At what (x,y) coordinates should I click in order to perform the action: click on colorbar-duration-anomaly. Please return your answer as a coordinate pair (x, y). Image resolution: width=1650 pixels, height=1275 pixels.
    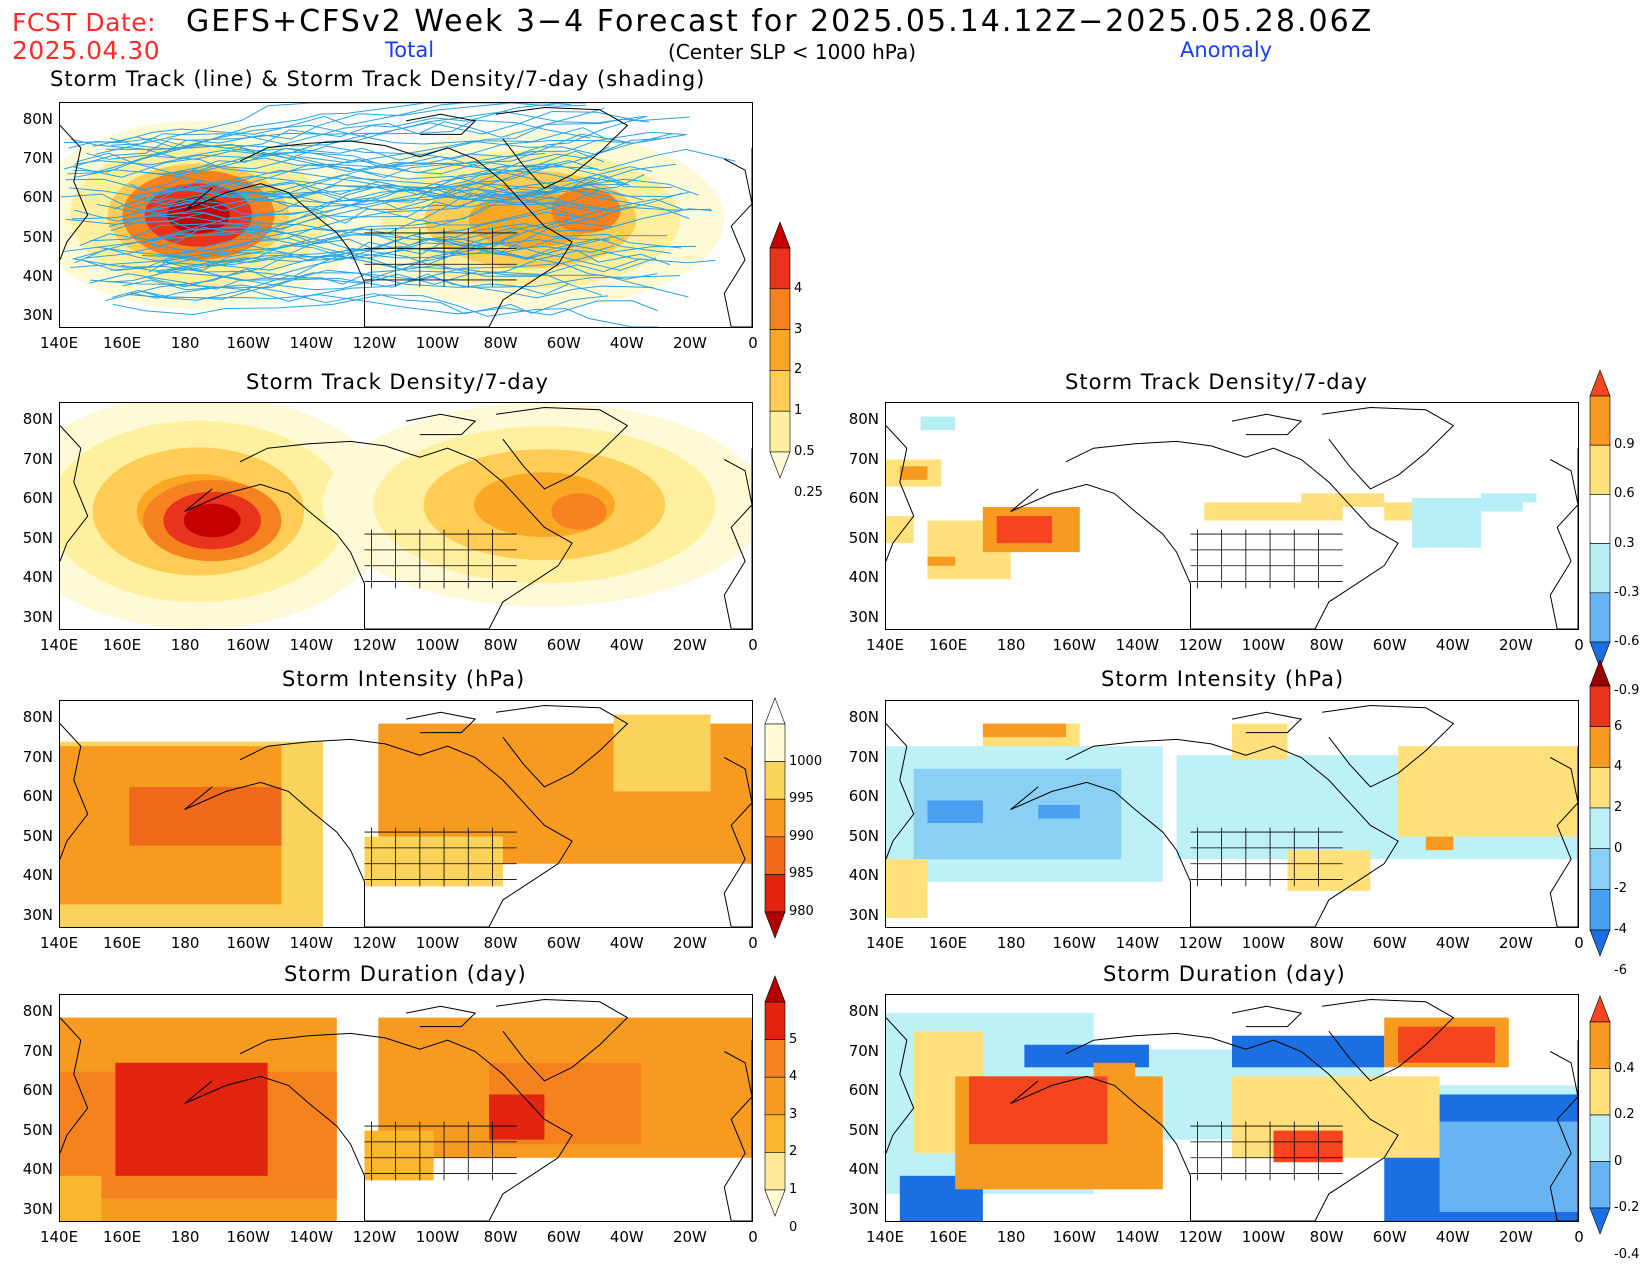
    Looking at the image, I should click on (1600, 1115).